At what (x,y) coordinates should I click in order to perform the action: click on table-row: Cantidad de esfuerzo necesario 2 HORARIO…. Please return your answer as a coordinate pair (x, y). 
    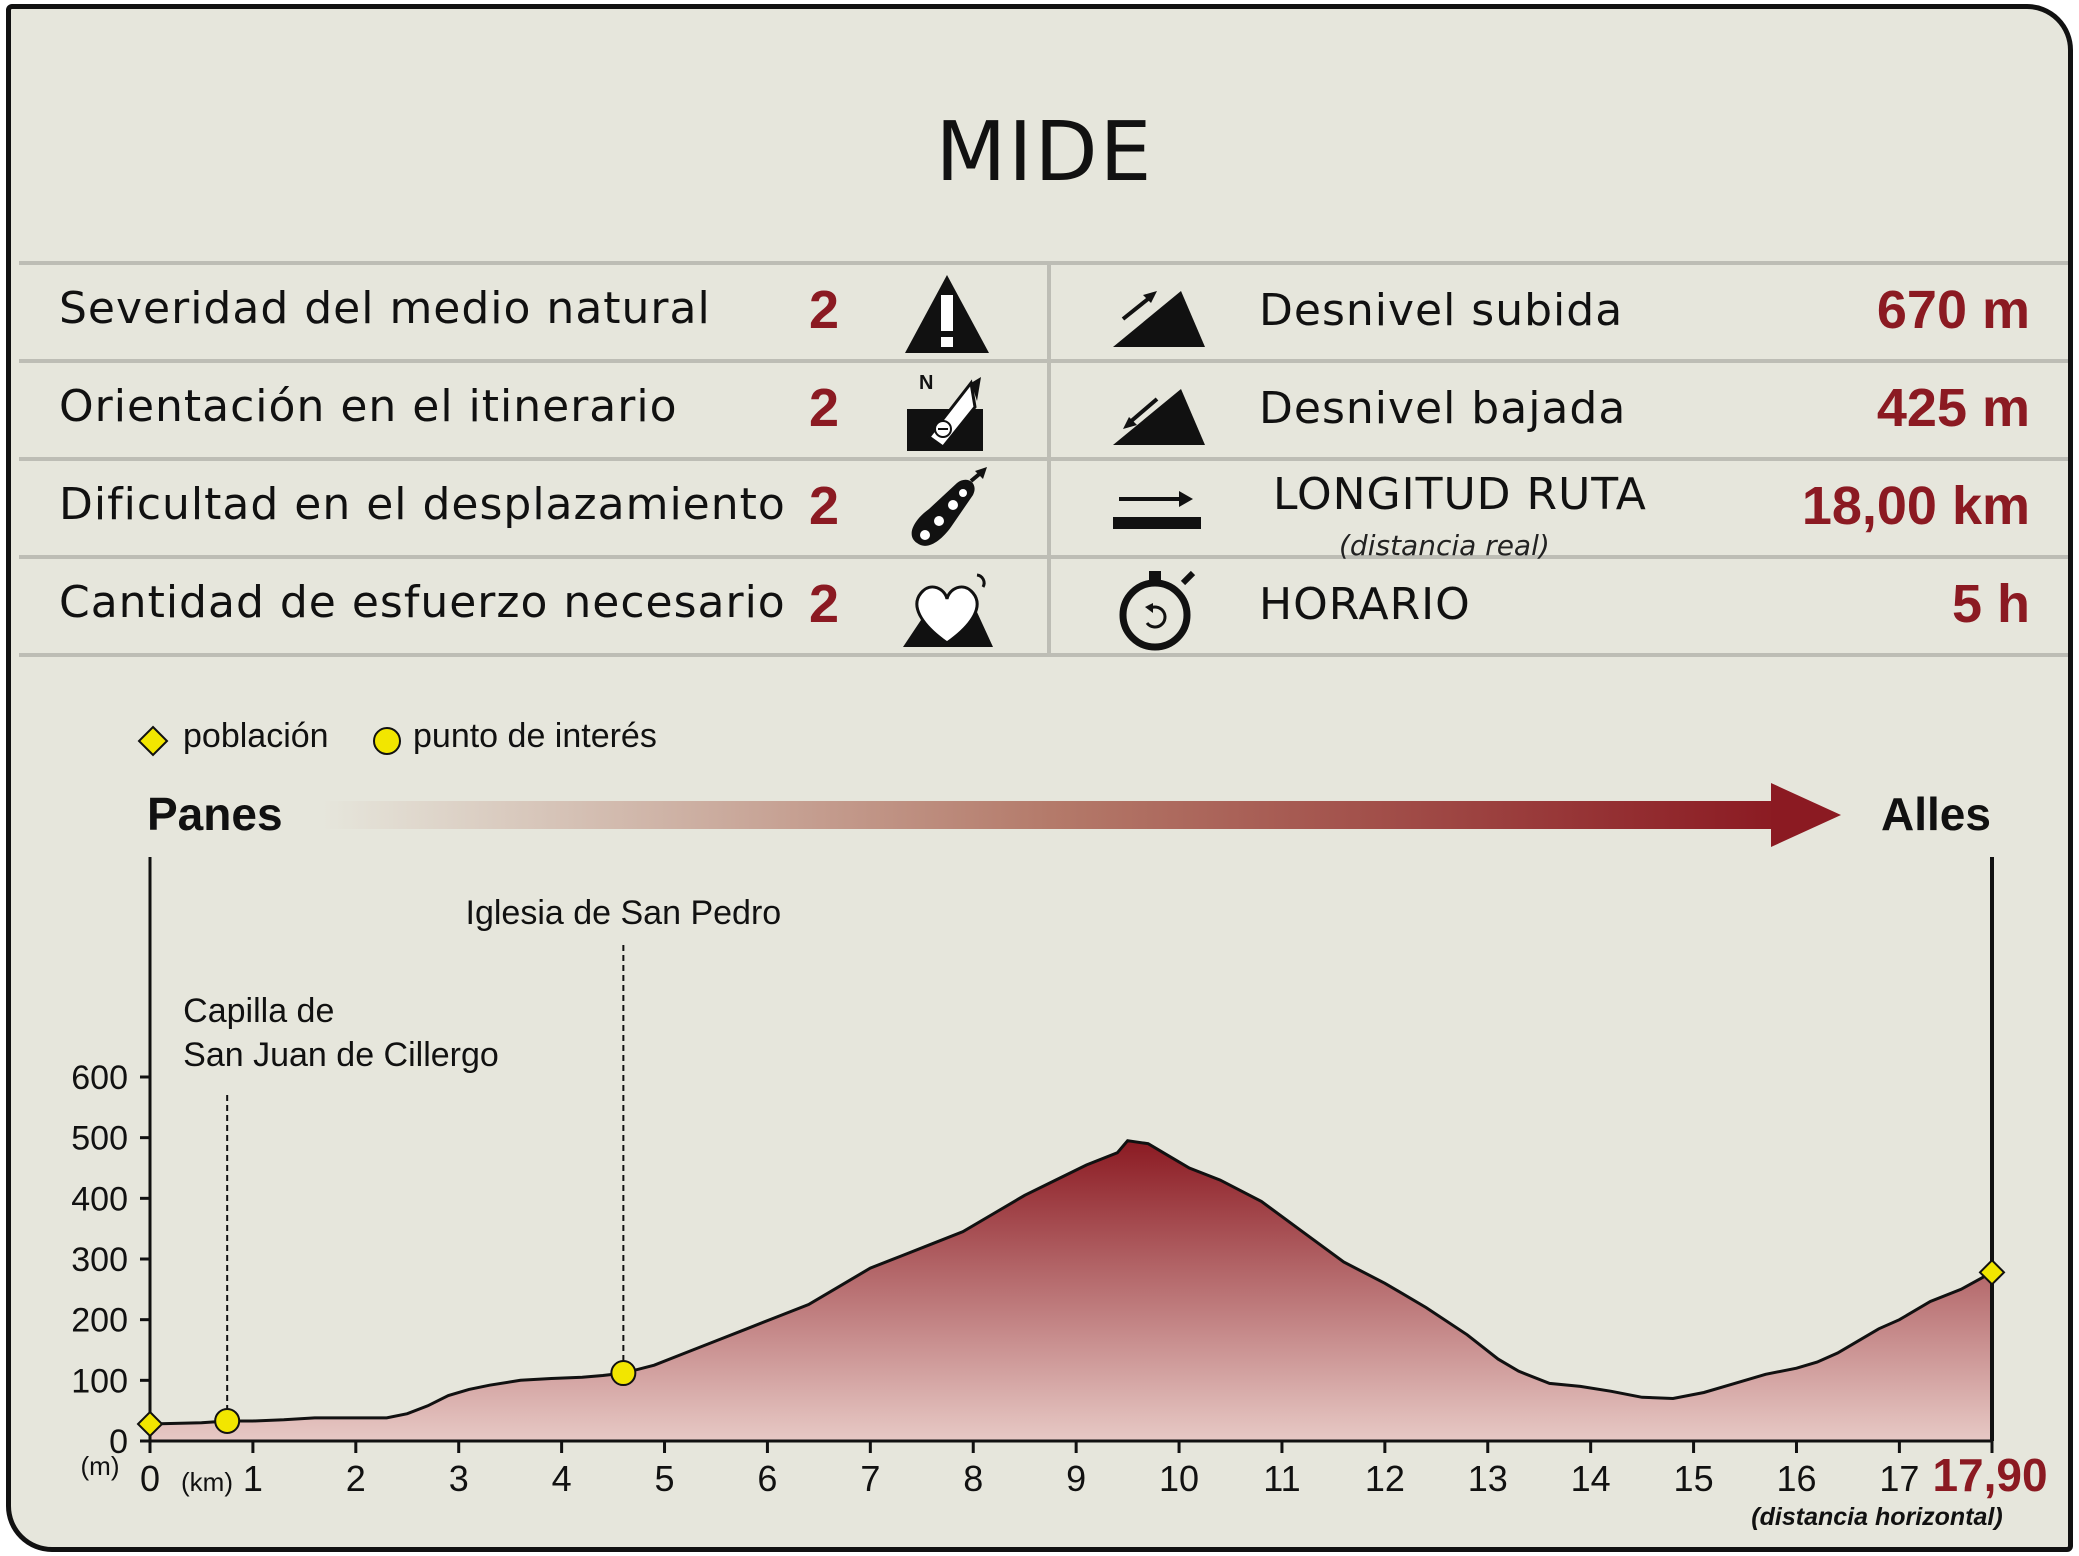
    Looking at the image, I should click on (1043, 605).